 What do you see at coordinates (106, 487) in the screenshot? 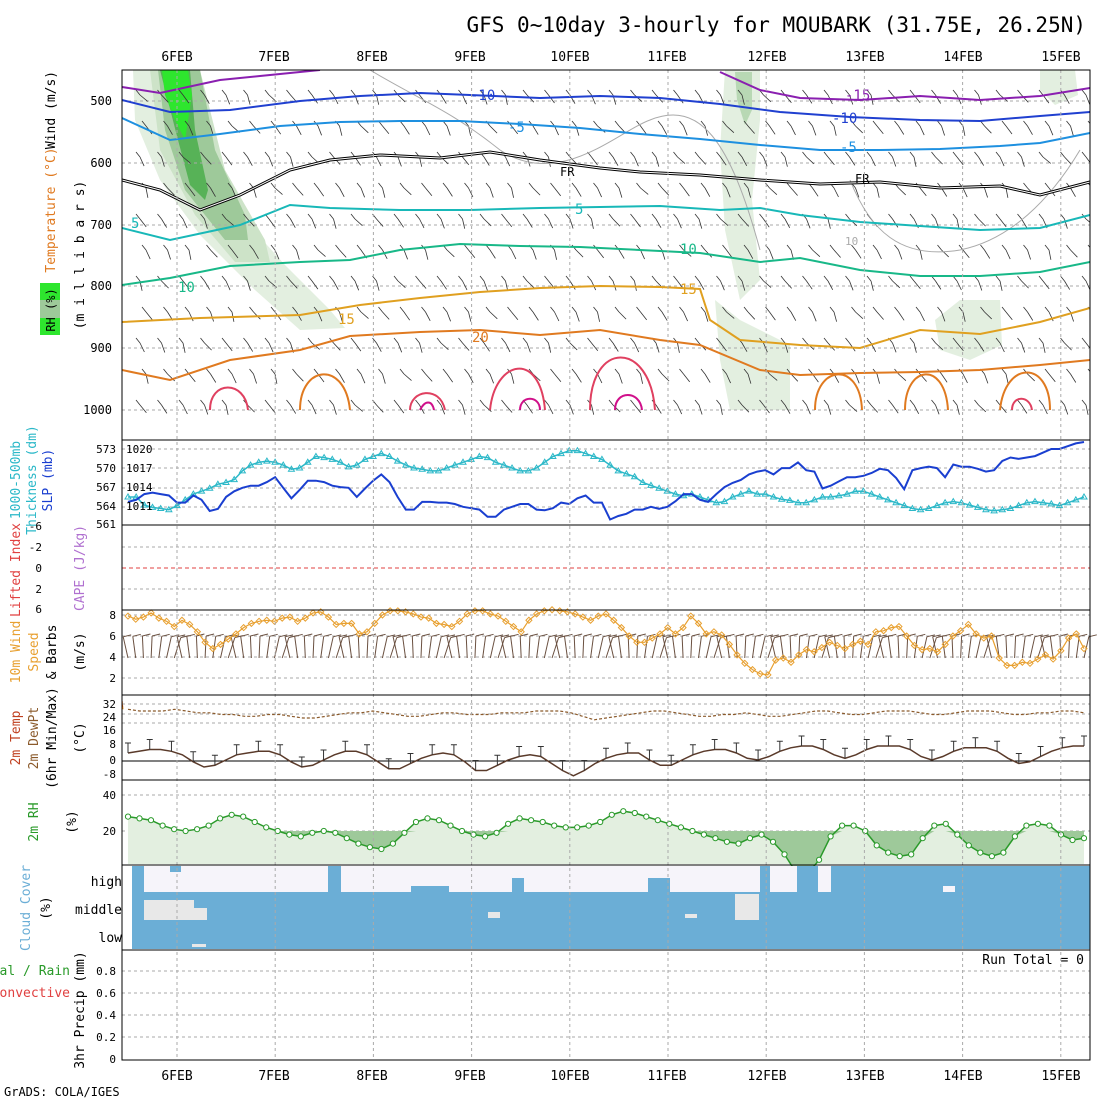
I see `thickness-axis: 573 570 567 564 561` at bounding box center [106, 487].